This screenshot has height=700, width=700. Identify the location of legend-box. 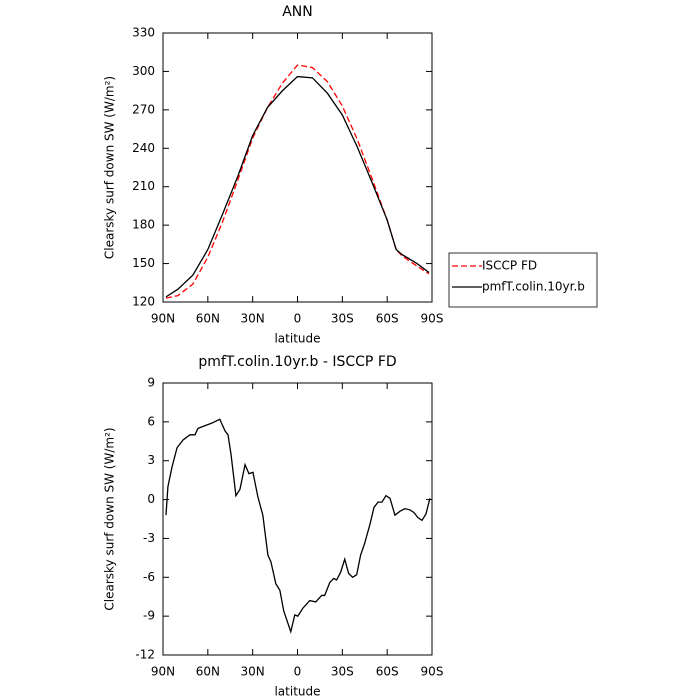
(523, 280).